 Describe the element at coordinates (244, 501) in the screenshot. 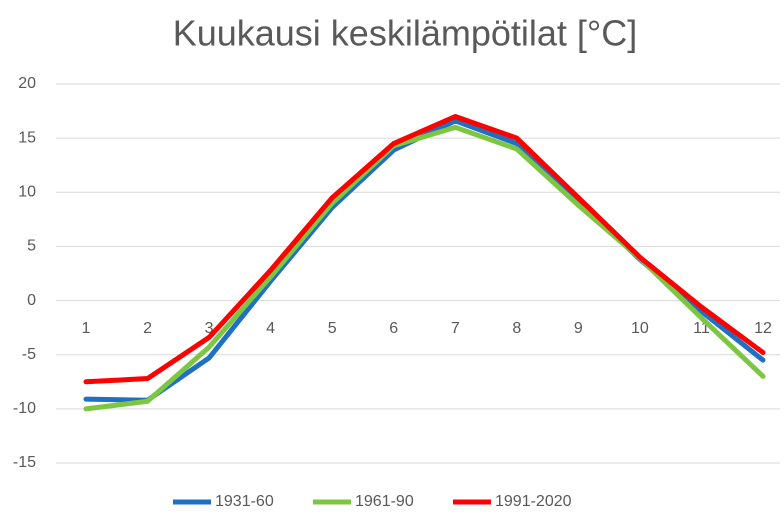

I see `legend-label: 1931-60` at that location.